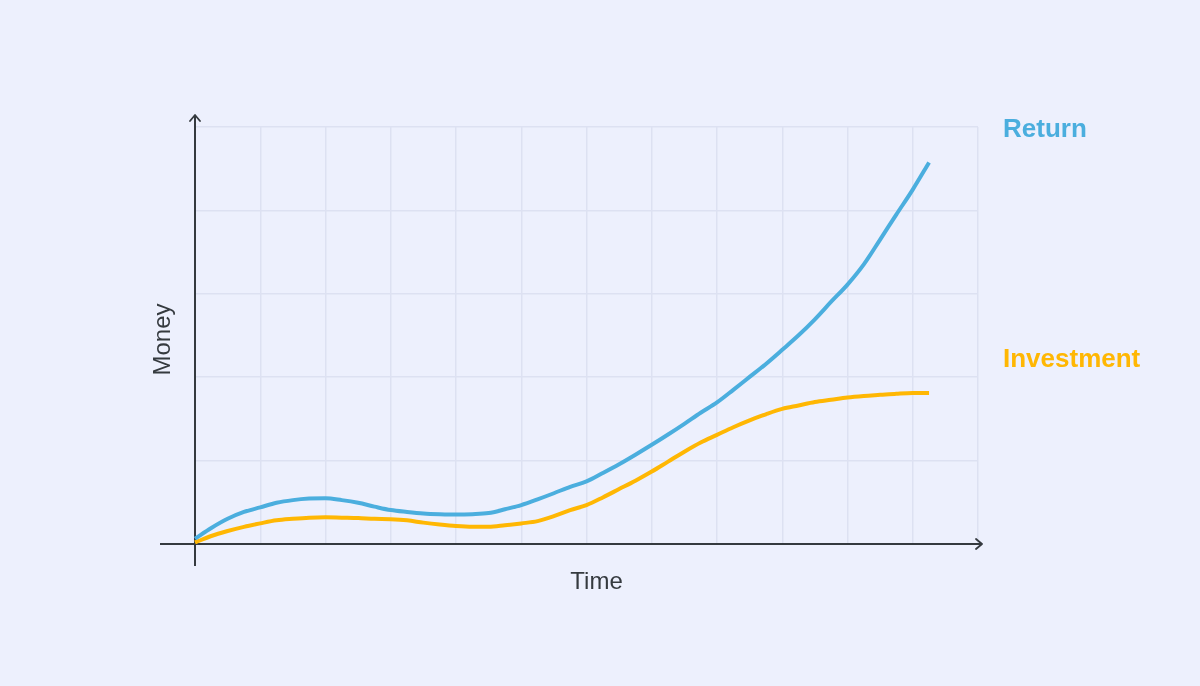 Image resolution: width=1200 pixels, height=686 pixels. I want to click on x-axis-title: Time, so click(596, 580).